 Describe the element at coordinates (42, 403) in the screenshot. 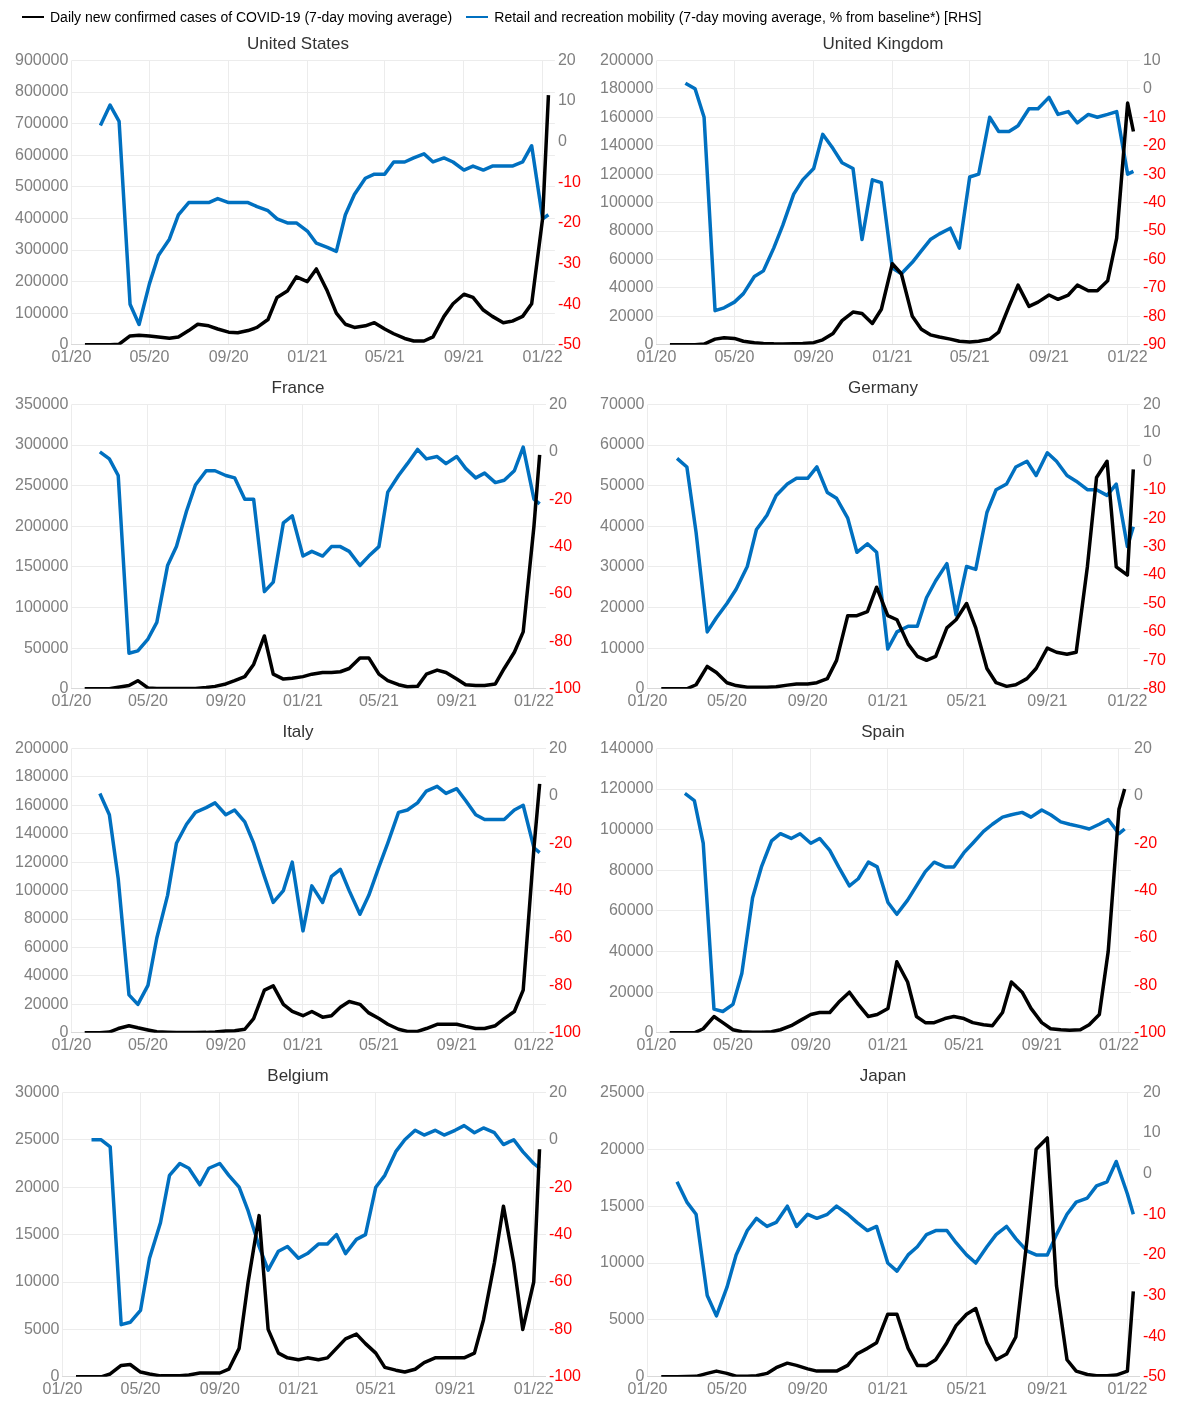

I see `y-tick-label: 350000` at that location.